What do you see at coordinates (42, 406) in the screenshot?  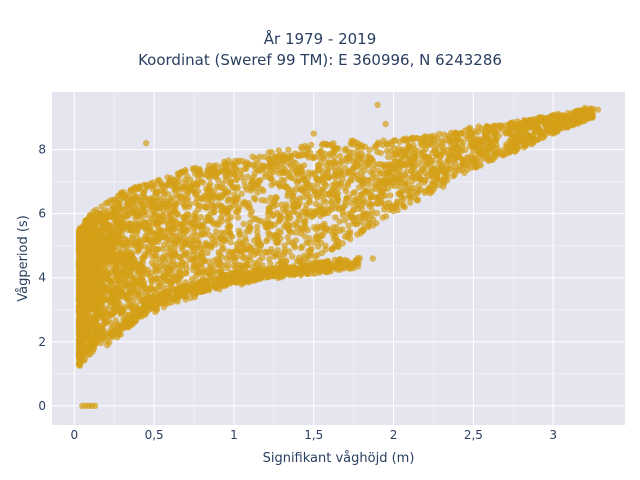 I see `y-tick-label: 0` at bounding box center [42, 406].